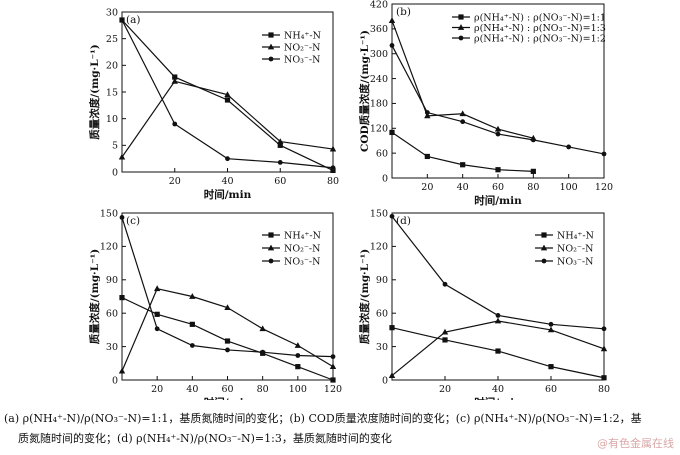 This screenshot has width=680, height=455. What do you see at coordinates (112, 39) in the screenshot?
I see `y-tick-label: 25` at bounding box center [112, 39].